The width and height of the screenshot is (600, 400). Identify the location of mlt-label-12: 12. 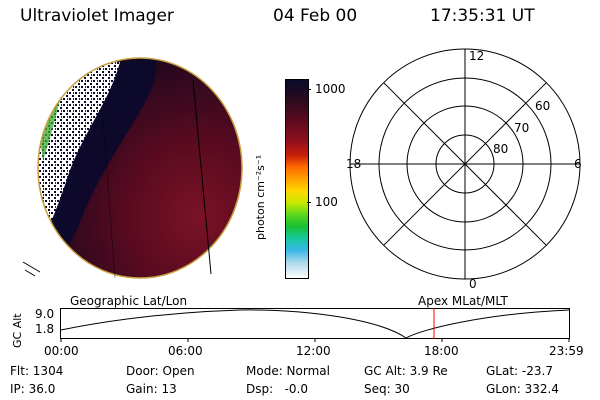
(476, 56).